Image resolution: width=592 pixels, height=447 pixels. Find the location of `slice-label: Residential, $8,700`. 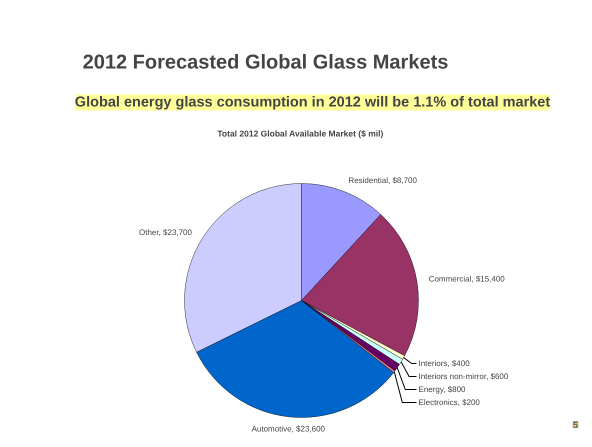

slice-label: Residential, $8,700 is located at coordinates (383, 180).